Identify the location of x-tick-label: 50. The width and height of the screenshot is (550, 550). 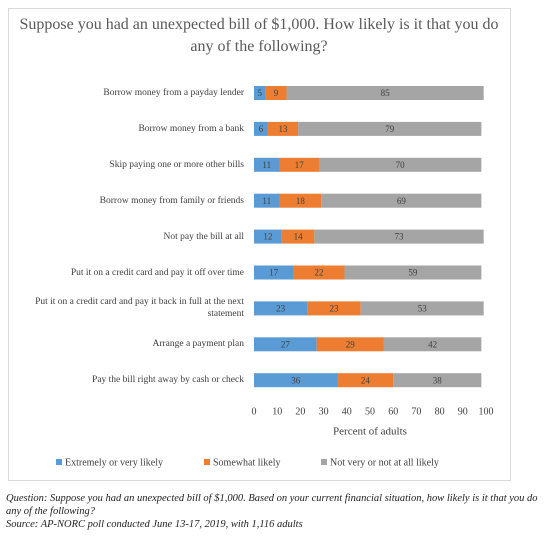
(370, 411).